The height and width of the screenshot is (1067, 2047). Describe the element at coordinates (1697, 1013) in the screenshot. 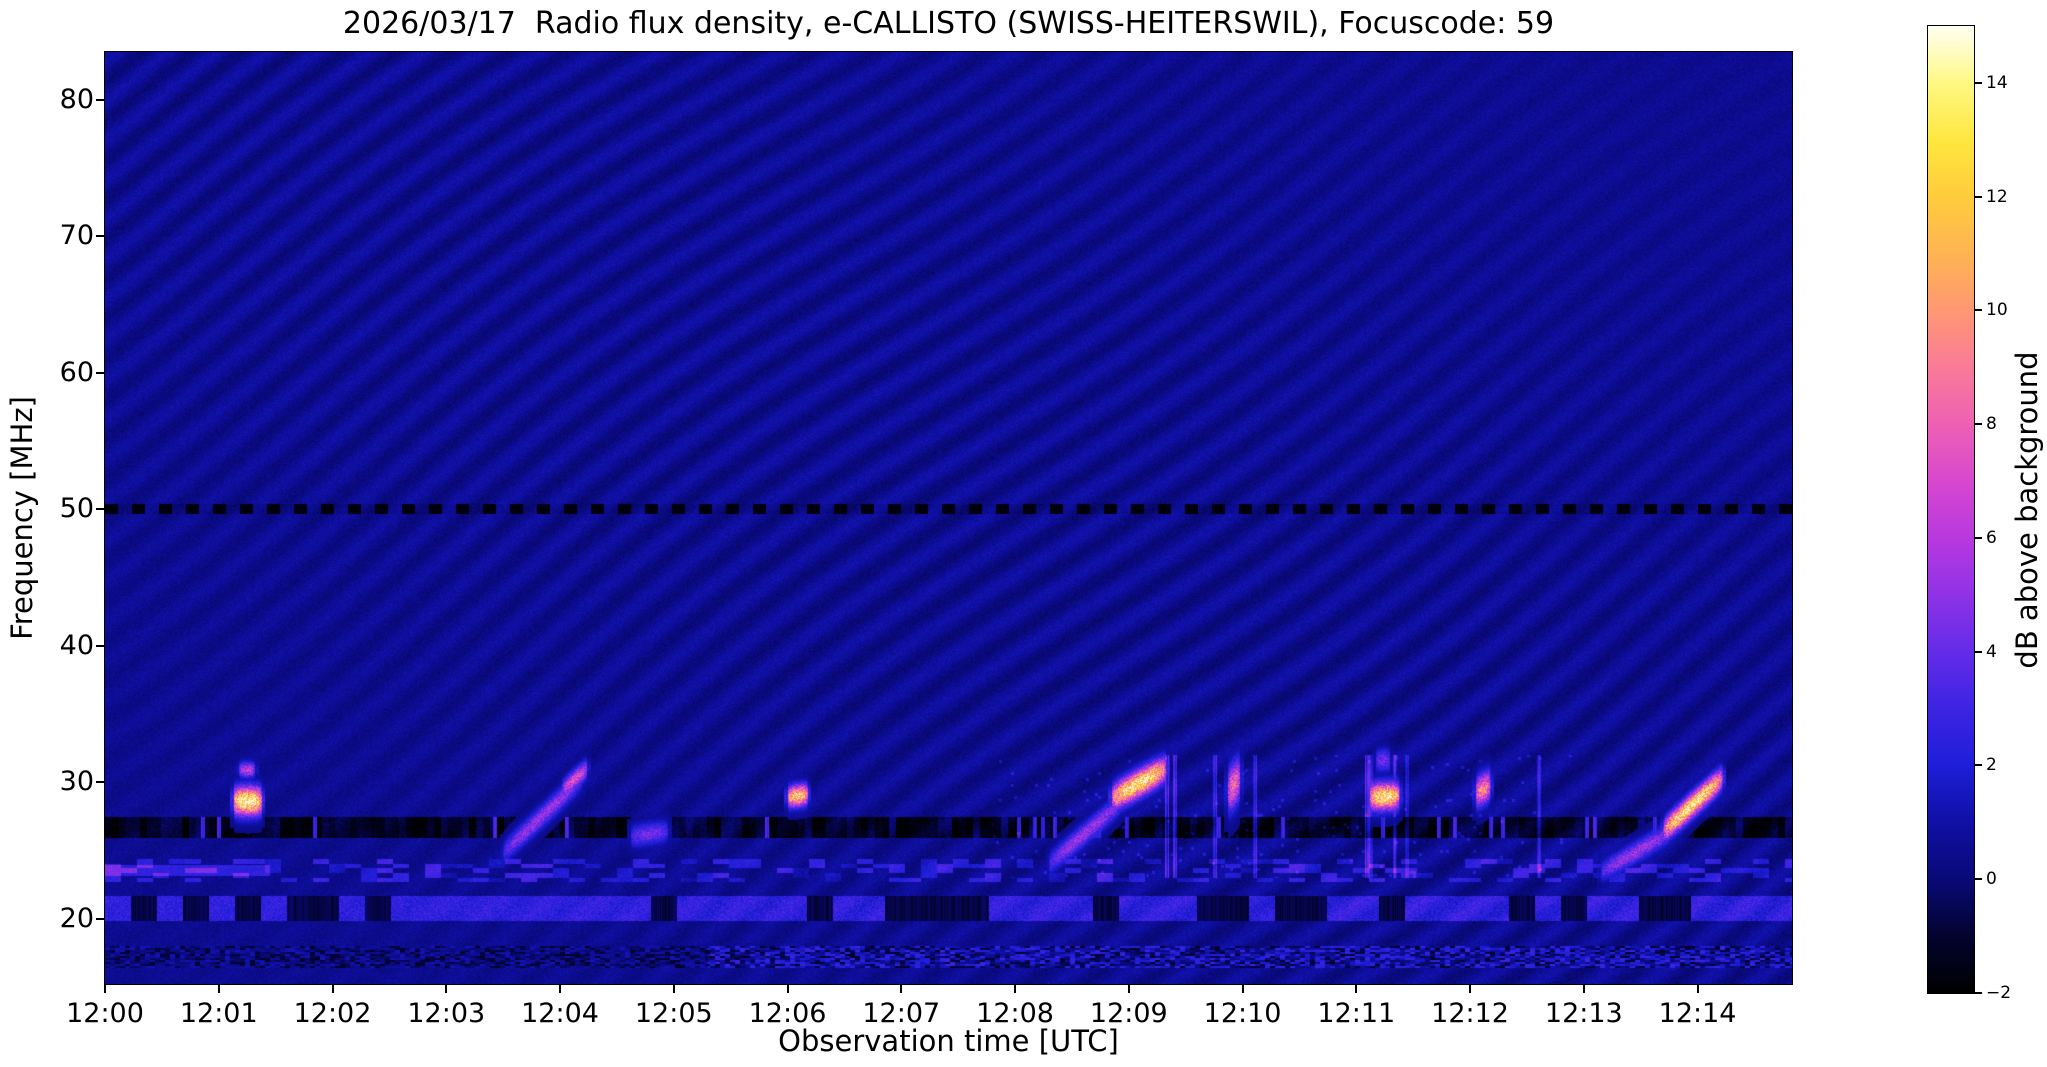

I see `x-tick-label: 12:14` at that location.